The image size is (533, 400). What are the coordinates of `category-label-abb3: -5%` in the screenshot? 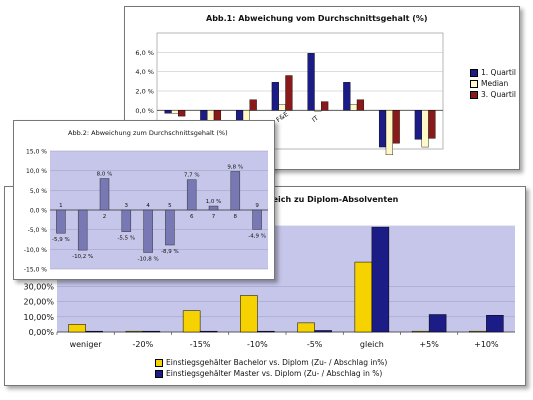 It's located at (315, 344).